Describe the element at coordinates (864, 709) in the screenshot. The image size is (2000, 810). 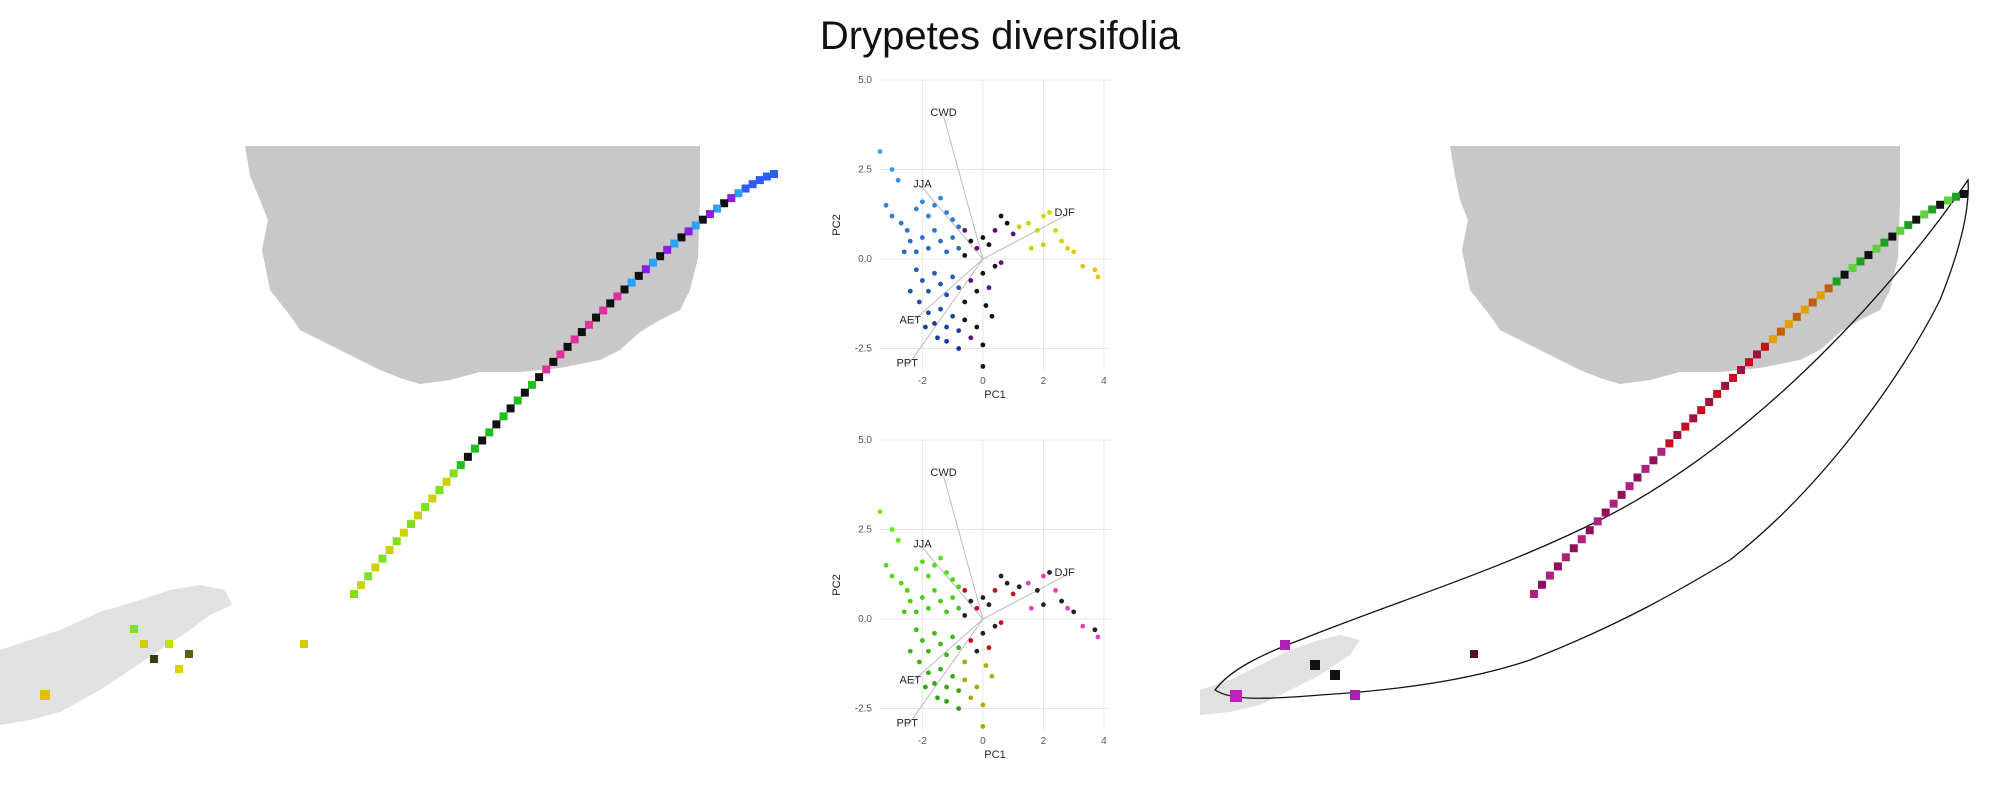
I see `y-tick-label: -2.5` at that location.